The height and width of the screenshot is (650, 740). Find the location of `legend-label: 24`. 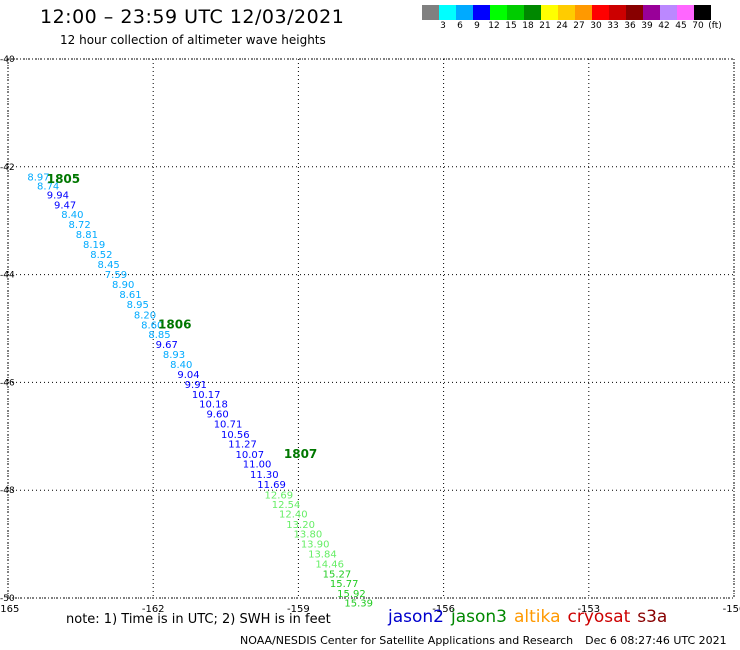

legend-label: 24 is located at coordinates (562, 26).